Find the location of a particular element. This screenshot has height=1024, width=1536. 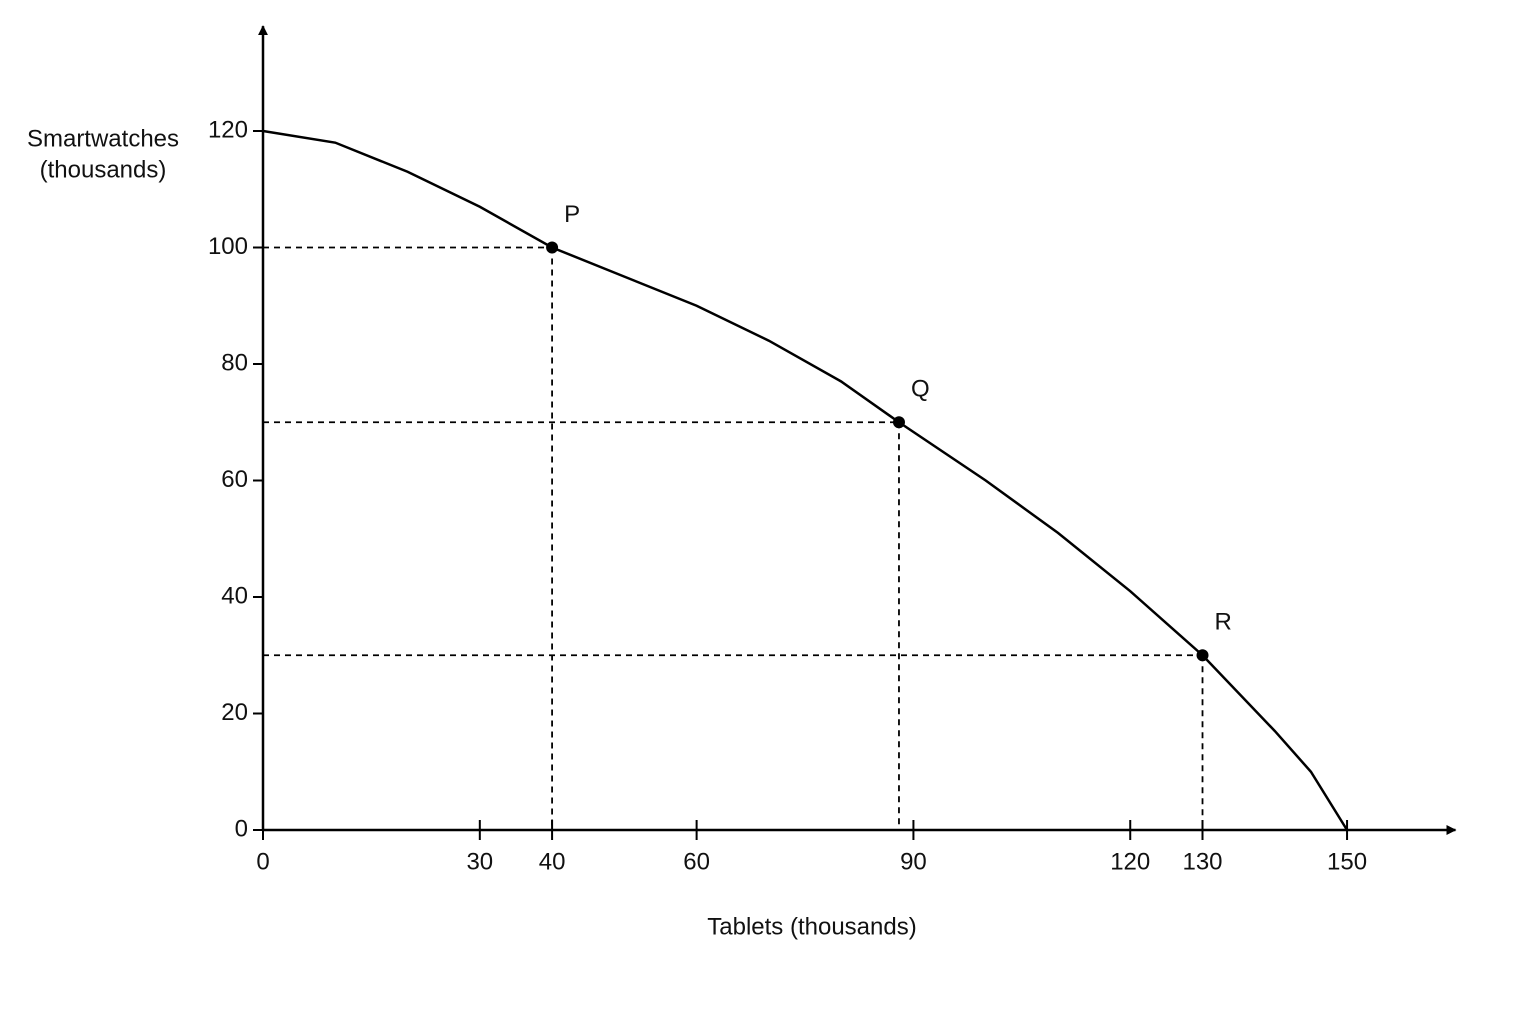

x-tick-label: 90 is located at coordinates (913, 861).